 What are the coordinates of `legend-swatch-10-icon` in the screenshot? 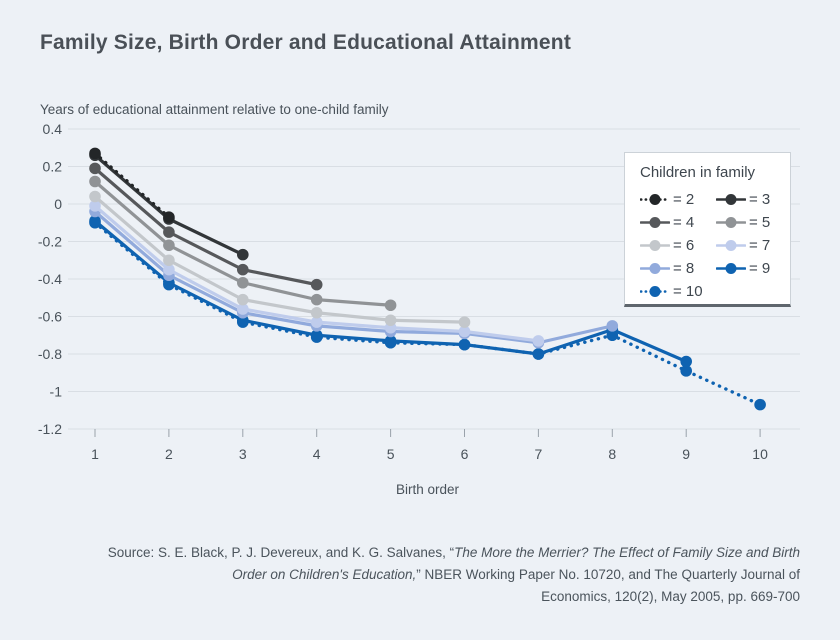 It's located at (655, 291).